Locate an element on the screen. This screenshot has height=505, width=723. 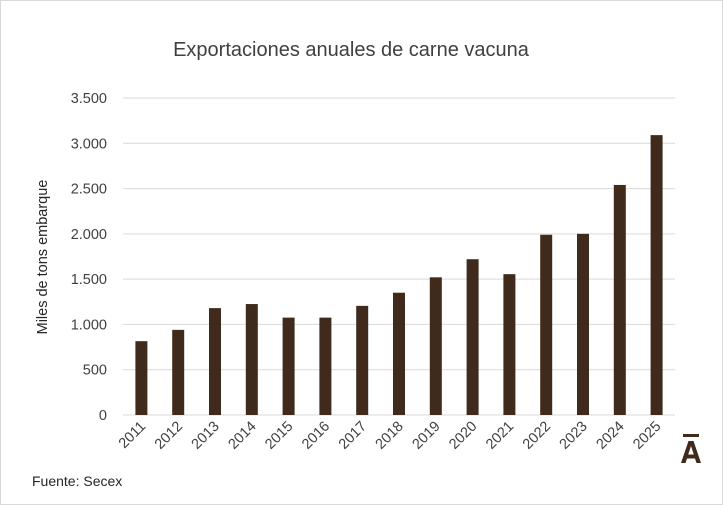
y-tick-label: 3.000 is located at coordinates (89, 144).